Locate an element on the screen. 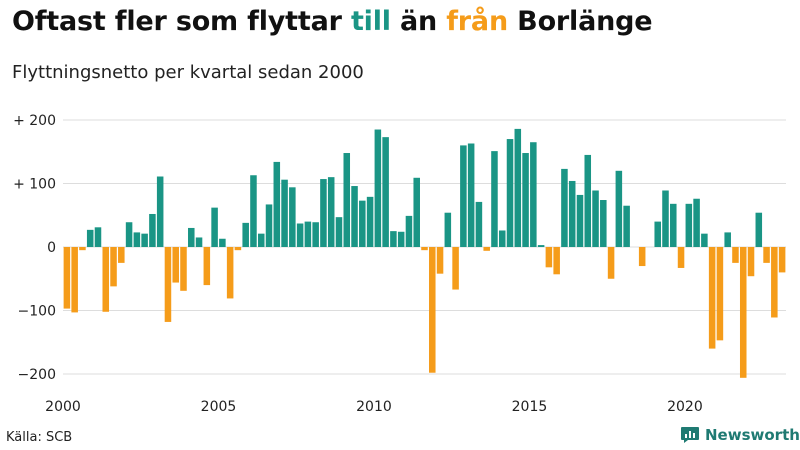 This screenshot has height=450, width=800. title-part-3: än is located at coordinates (418, 21).